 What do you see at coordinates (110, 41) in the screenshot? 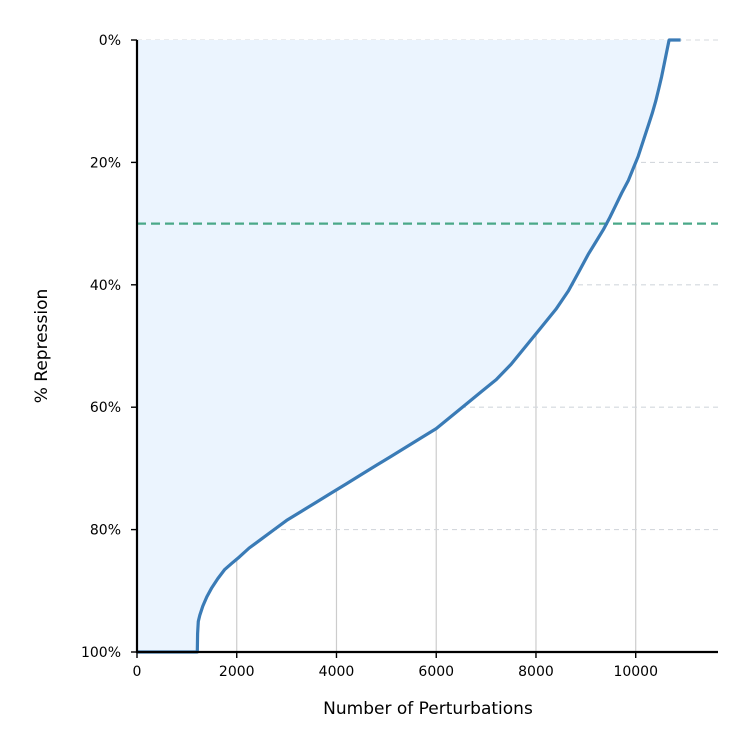
I see `y-tick-label: 0%` at bounding box center [110, 41].